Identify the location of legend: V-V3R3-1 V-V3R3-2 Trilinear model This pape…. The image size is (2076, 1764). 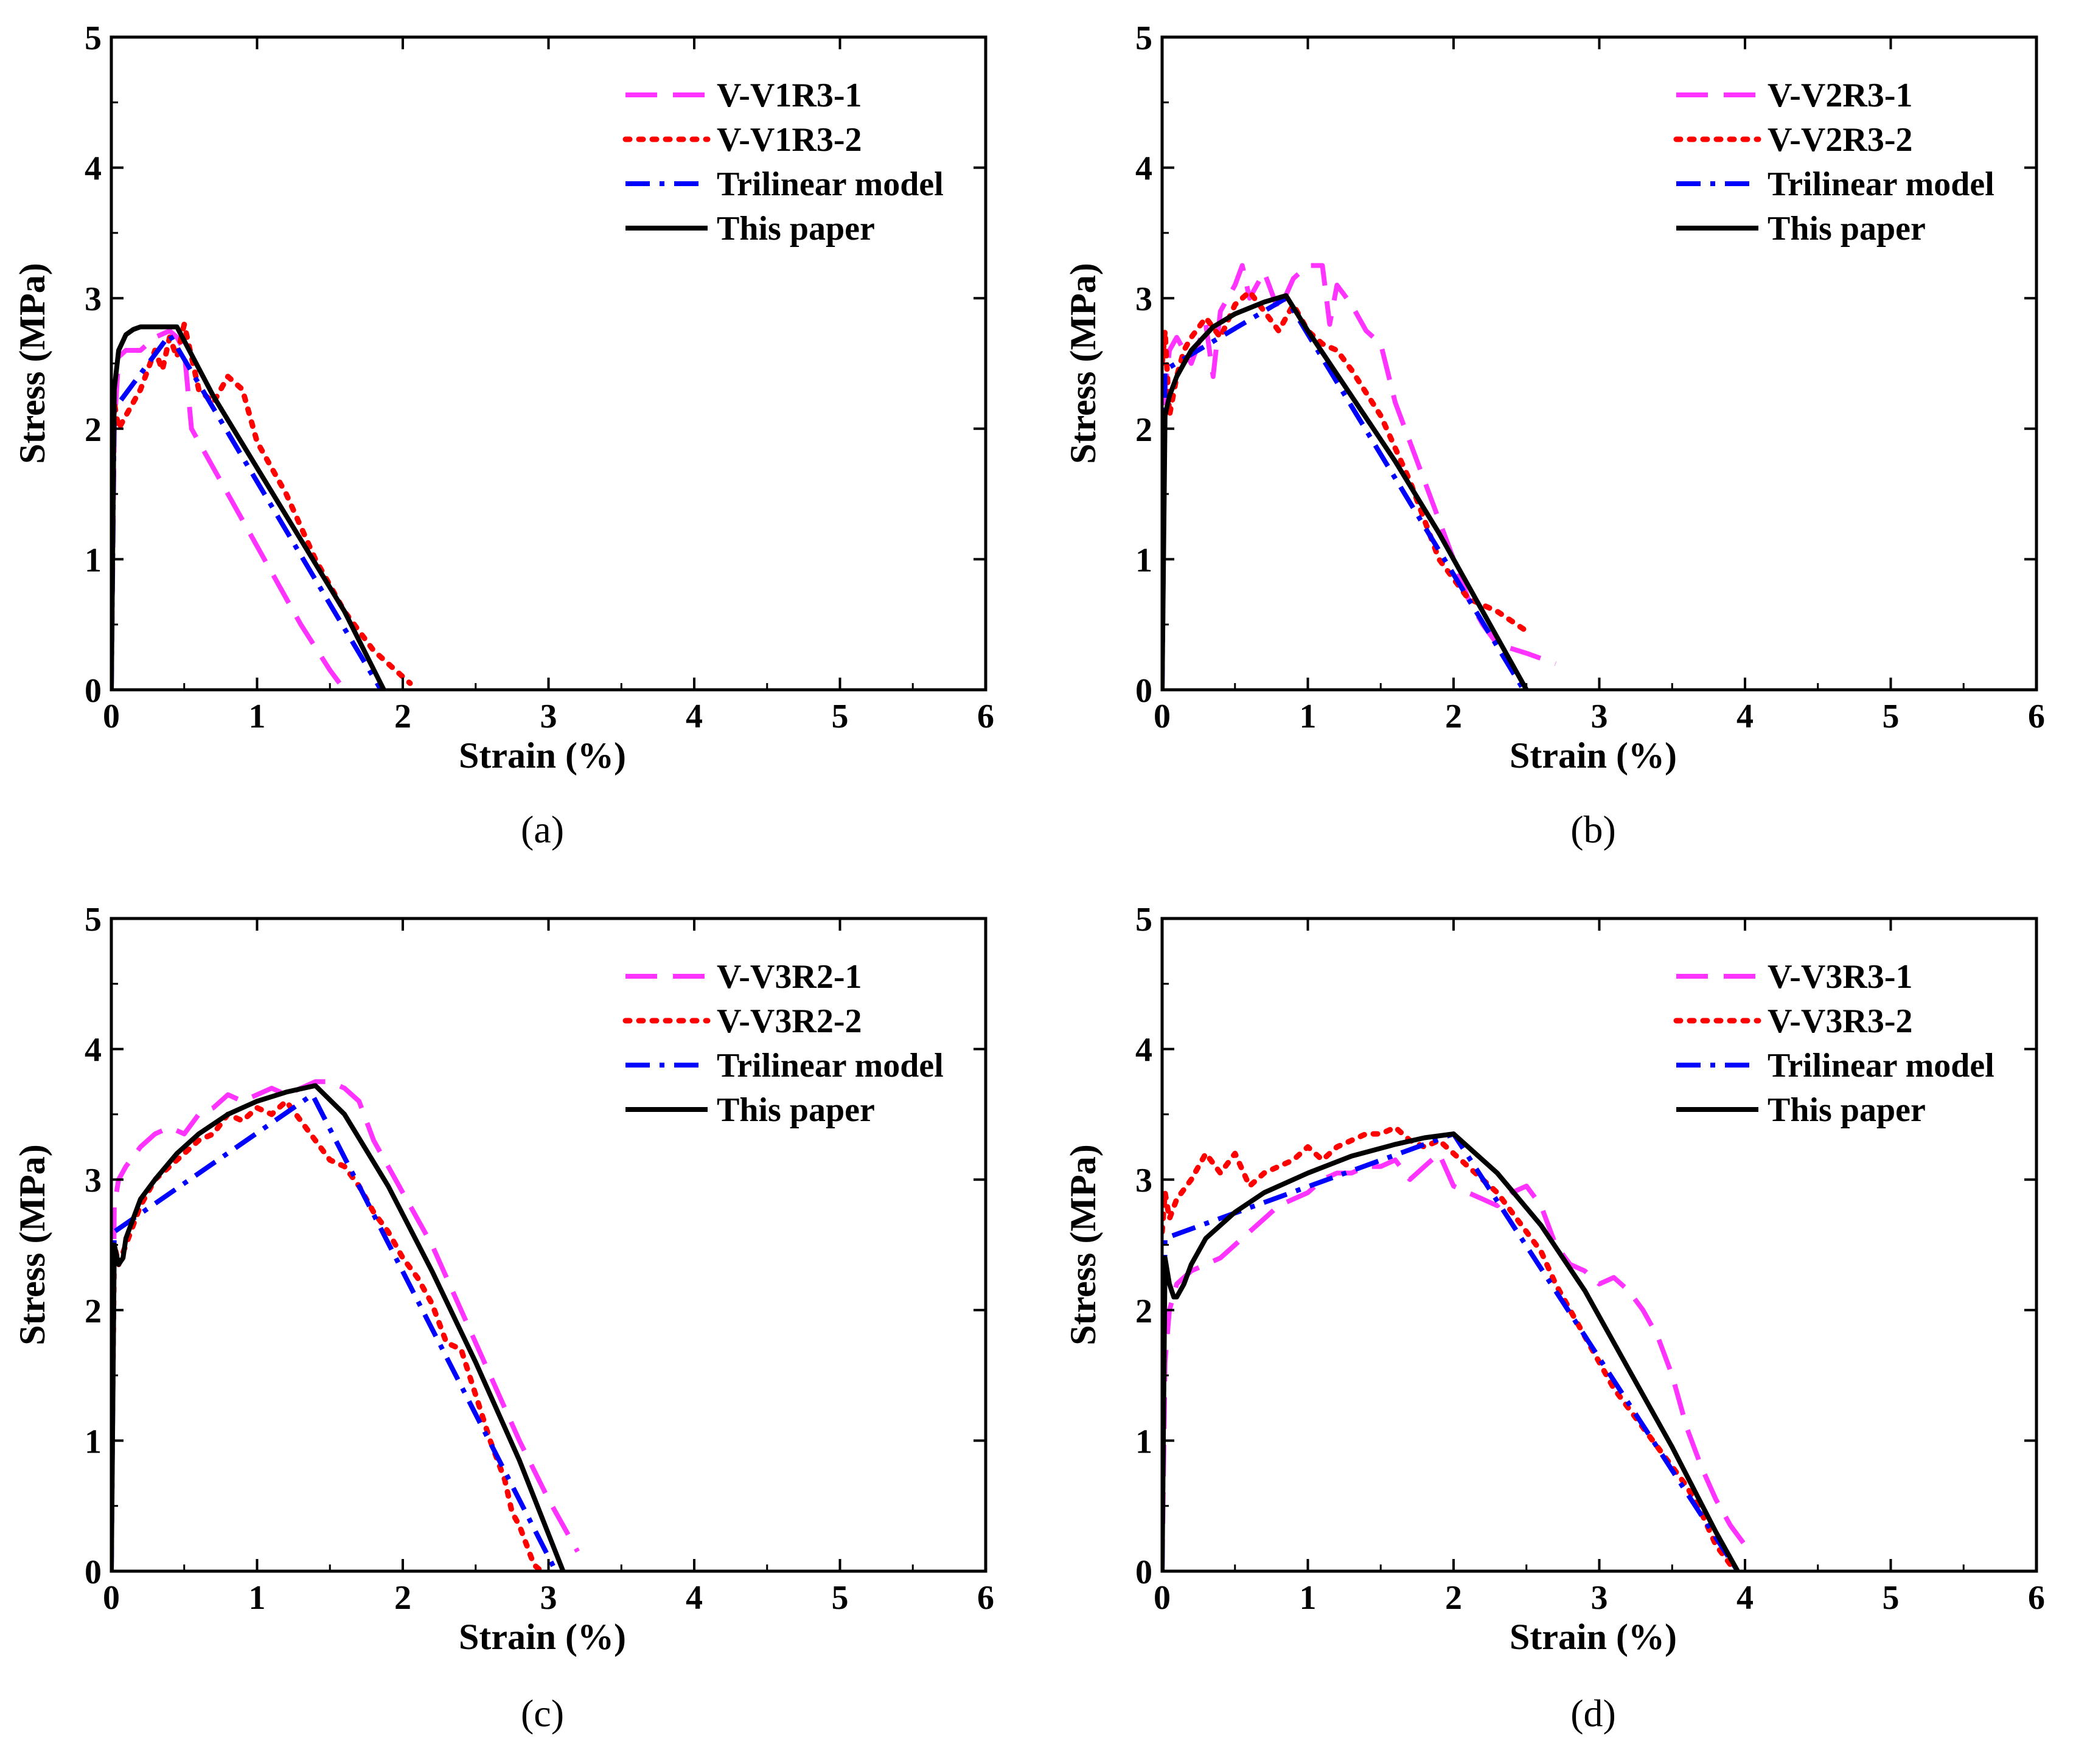
(1834, 1043).